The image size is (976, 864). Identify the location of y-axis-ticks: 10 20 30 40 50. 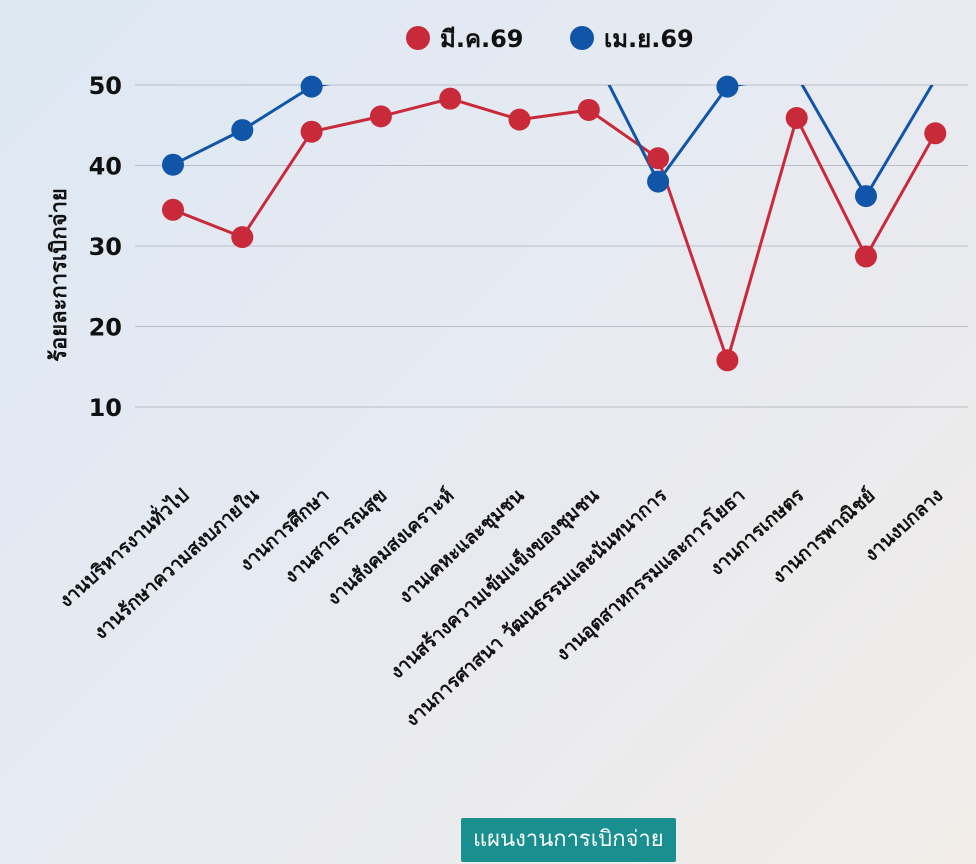
(105, 247).